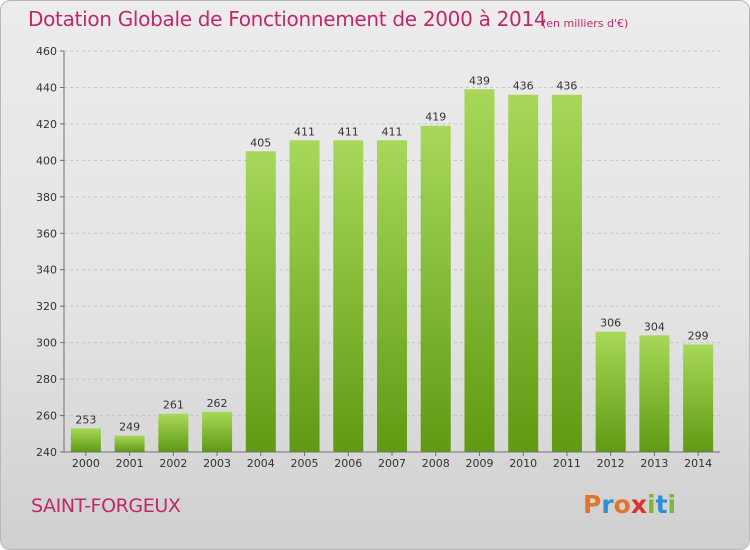 Image resolution: width=750 pixels, height=550 pixels. What do you see at coordinates (173, 463) in the screenshot?
I see `x-tick-label: 2002` at bounding box center [173, 463].